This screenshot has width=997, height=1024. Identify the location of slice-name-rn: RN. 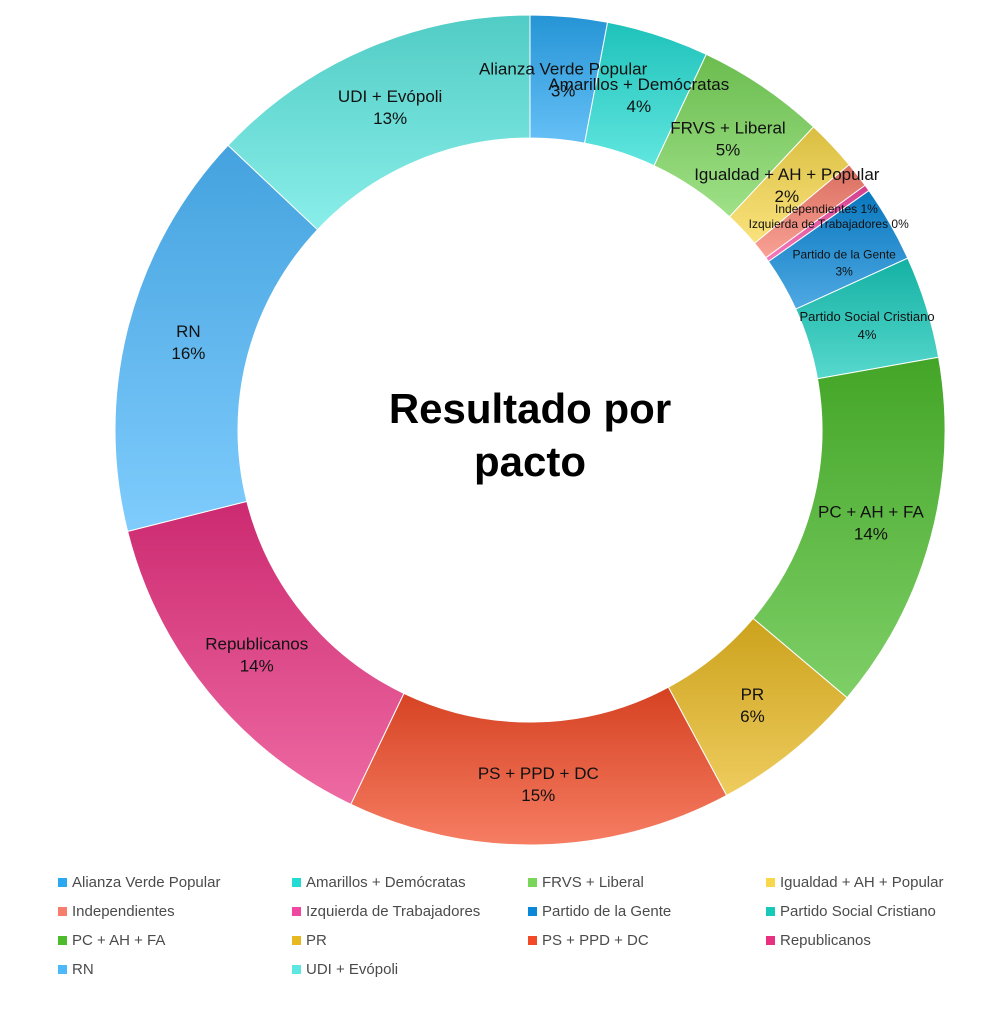
(188, 331).